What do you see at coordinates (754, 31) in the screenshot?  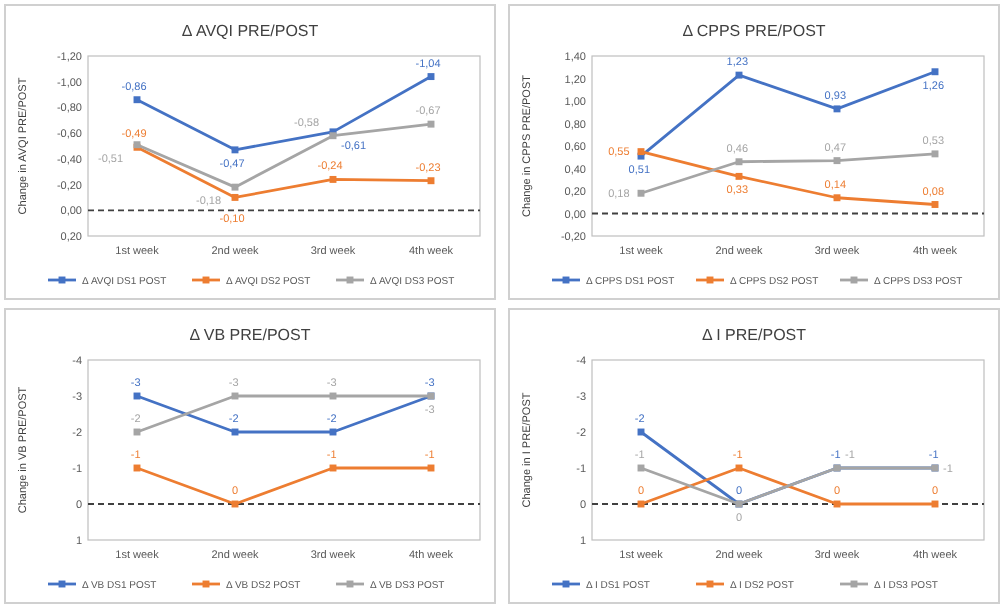 I see `chart-title: Δ CPPS PRE/POST` at bounding box center [754, 31].